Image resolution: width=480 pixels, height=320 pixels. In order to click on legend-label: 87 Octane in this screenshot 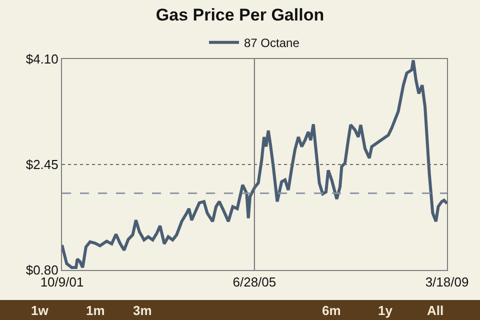, I will do `click(272, 43)`.